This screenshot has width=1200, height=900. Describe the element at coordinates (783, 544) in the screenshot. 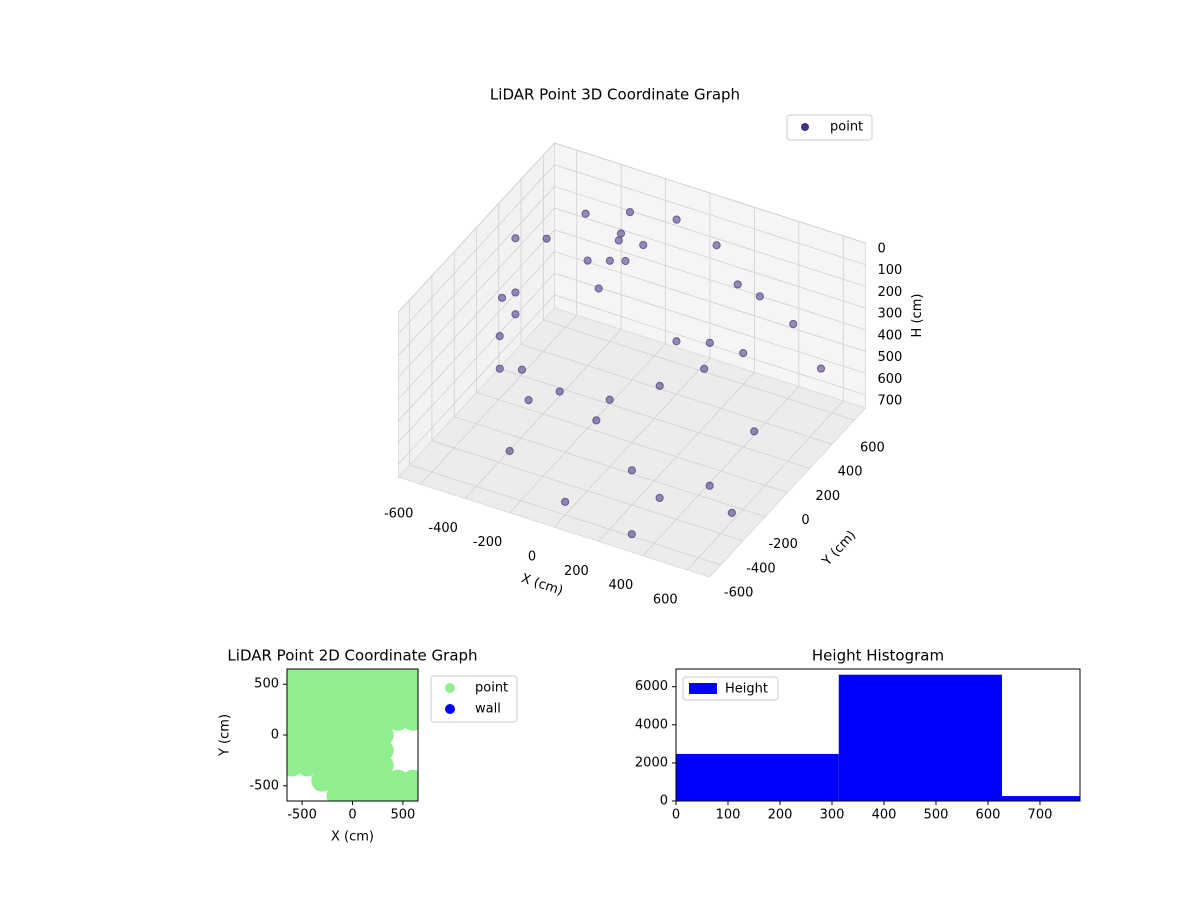

I see `y-tick-label: -200` at that location.